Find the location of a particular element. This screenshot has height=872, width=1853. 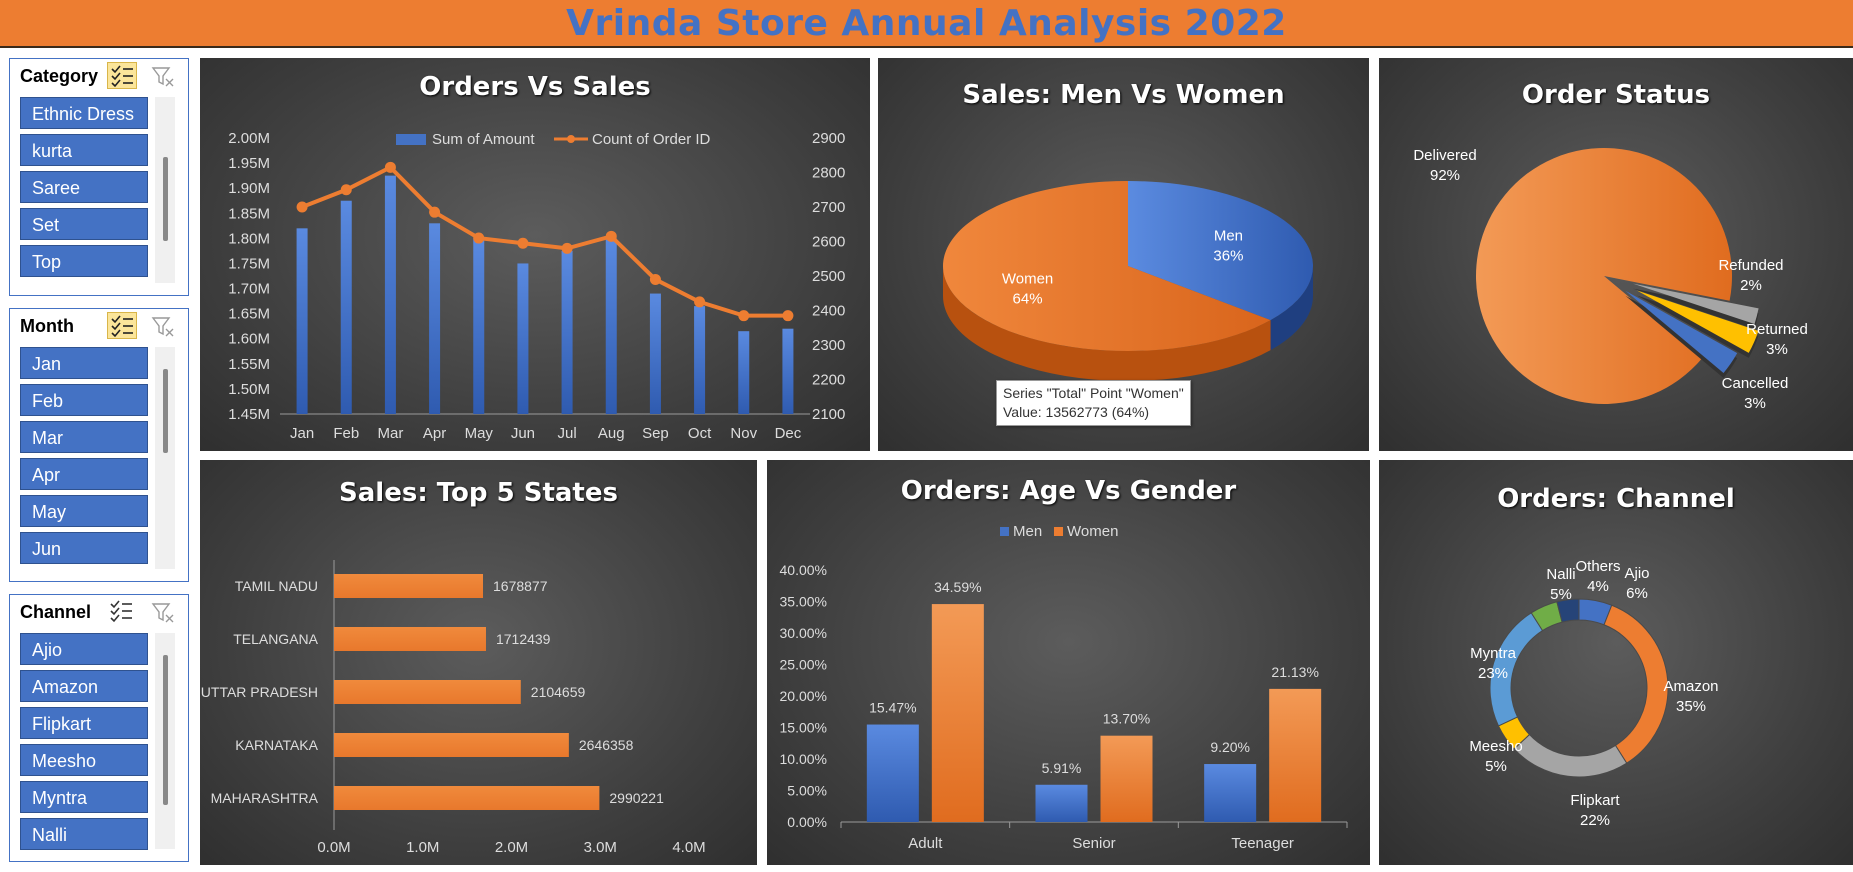

men-vs-women-plot: Men 36% Women 64% is located at coordinates (1128, 281).